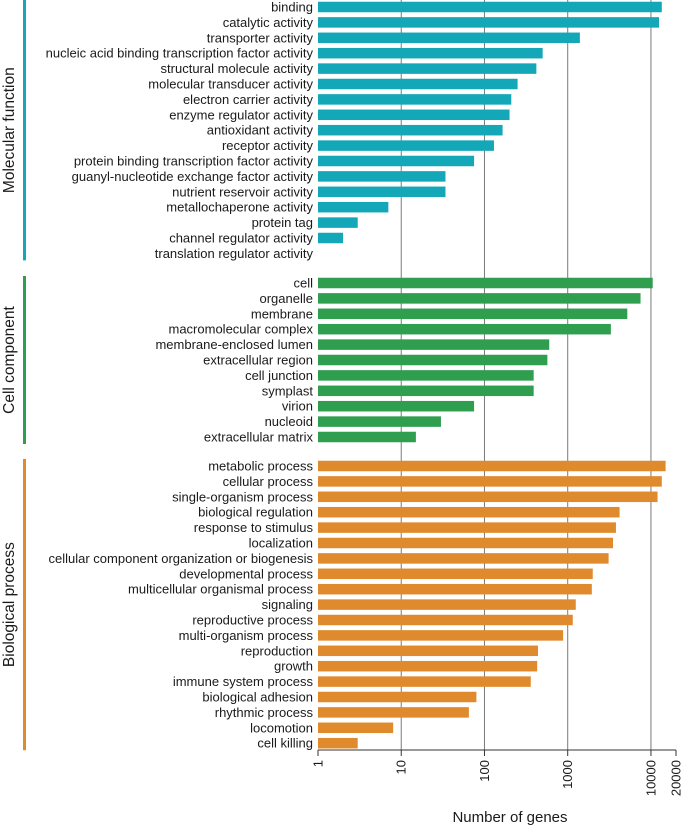 The height and width of the screenshot is (828, 685). Describe the element at coordinates (287, 604) in the screenshot. I see `category-label: signaling` at that location.